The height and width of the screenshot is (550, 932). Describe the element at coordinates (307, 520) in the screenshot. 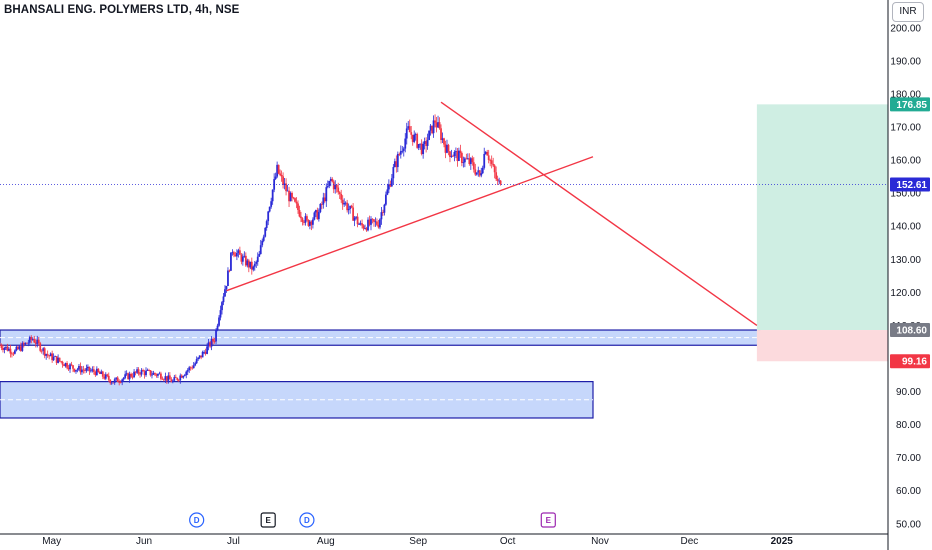

I see `dividend-marker` at that location.